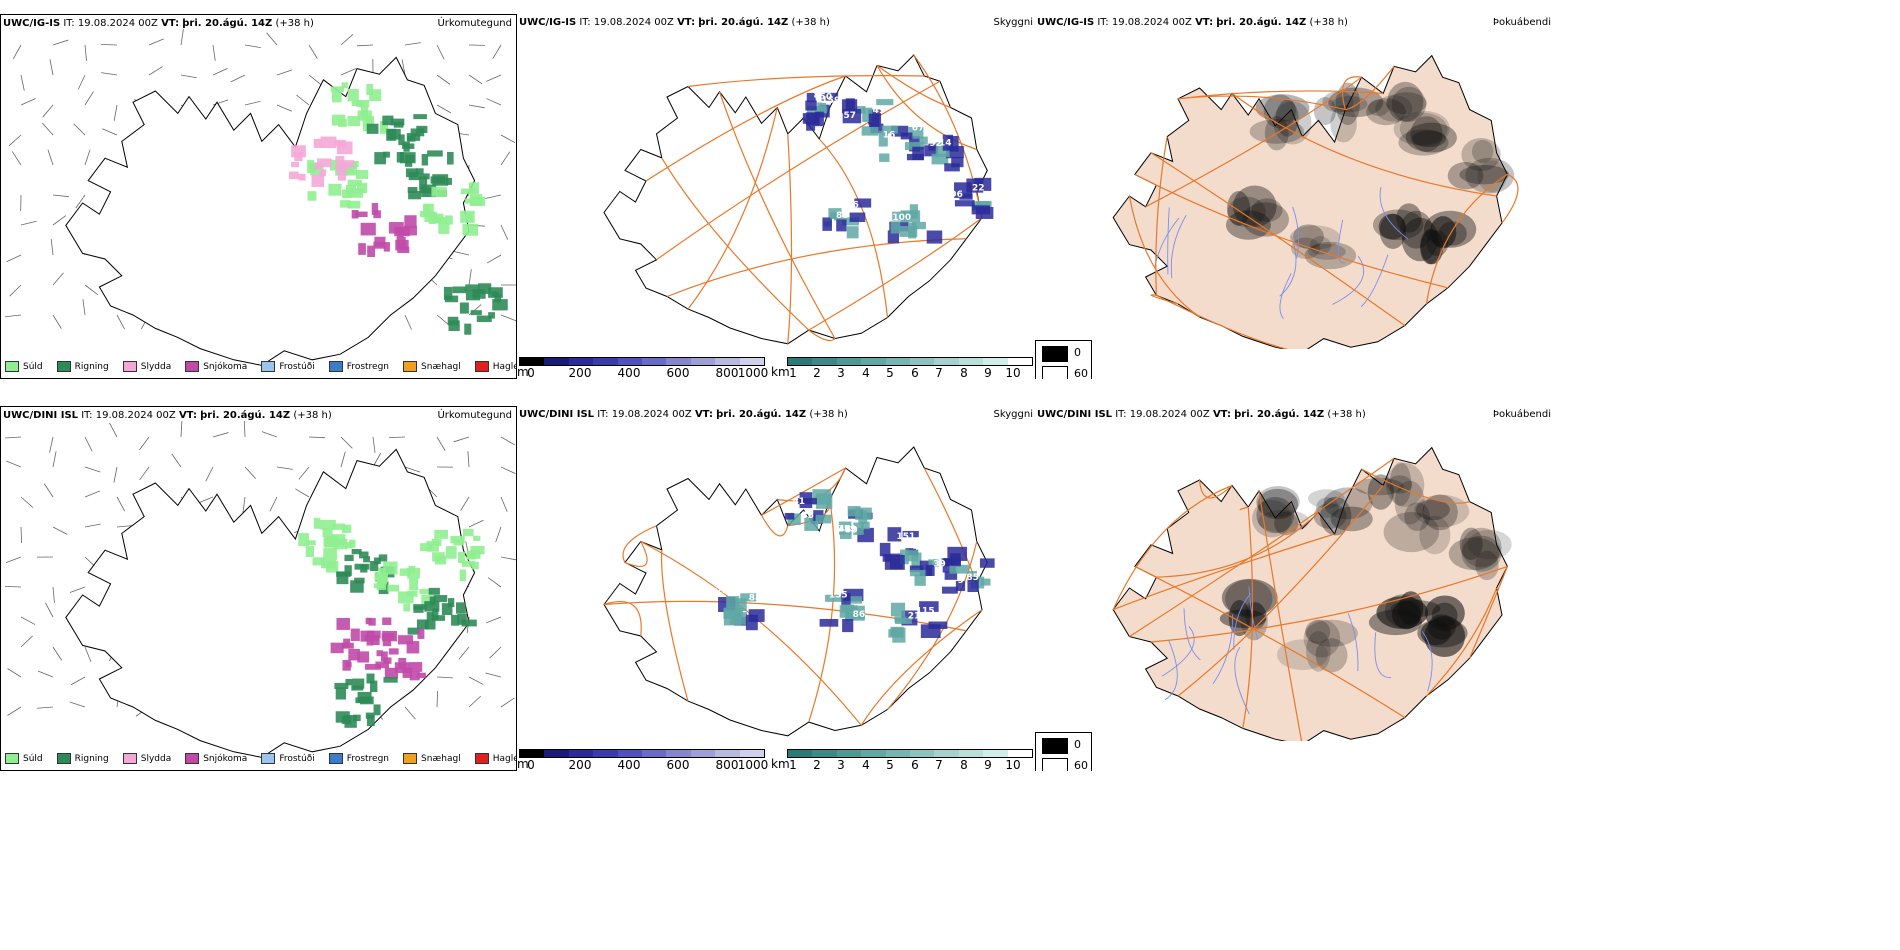  What do you see at coordinates (935, 144) in the screenshot?
I see `ceiling-value-label: 92` at bounding box center [935, 144].